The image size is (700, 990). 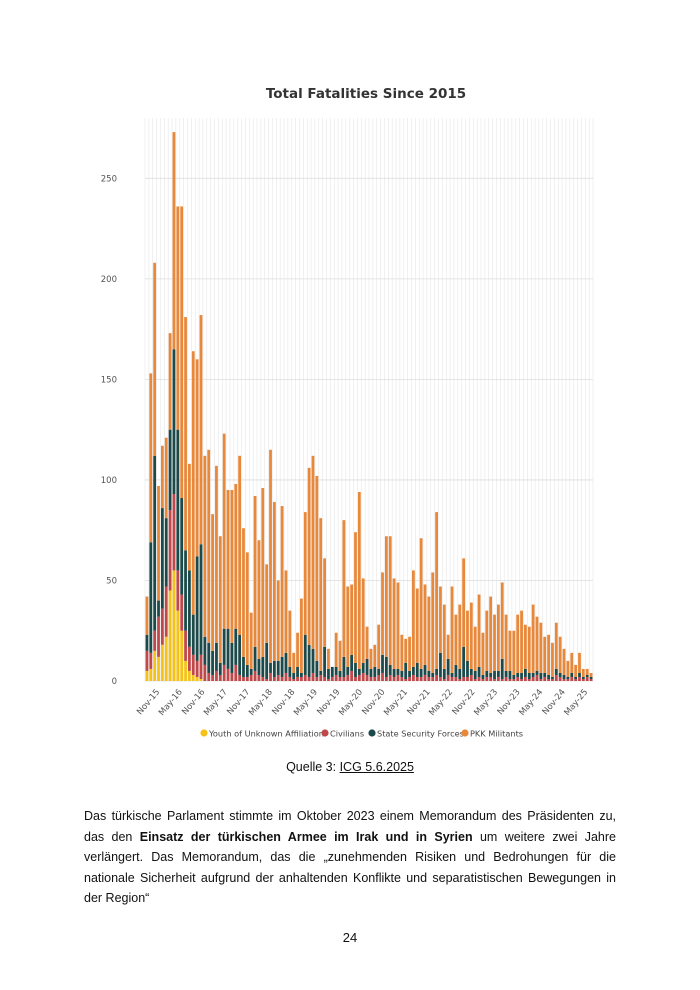 What do you see at coordinates (376, 767) in the screenshot?
I see `caption-source-link: ICG 5.6.2025` at bounding box center [376, 767].